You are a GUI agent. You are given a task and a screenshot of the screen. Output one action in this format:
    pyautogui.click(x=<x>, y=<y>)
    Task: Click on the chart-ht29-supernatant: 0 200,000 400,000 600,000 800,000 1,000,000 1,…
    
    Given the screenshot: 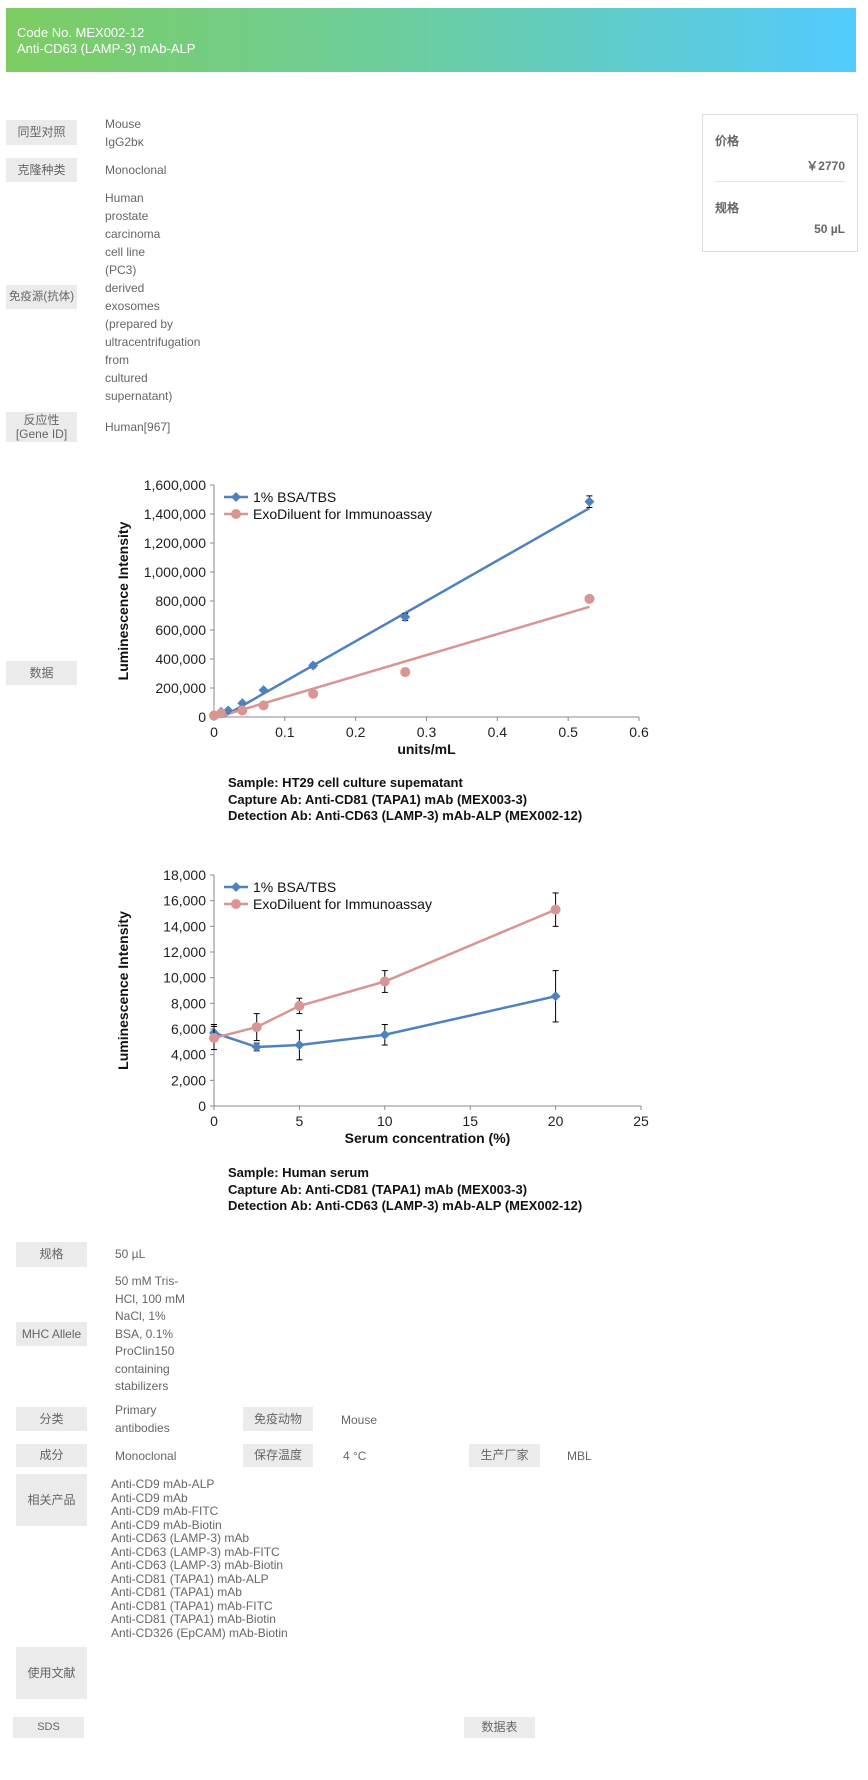 What is the action you would take?
    pyautogui.click(x=382, y=617)
    